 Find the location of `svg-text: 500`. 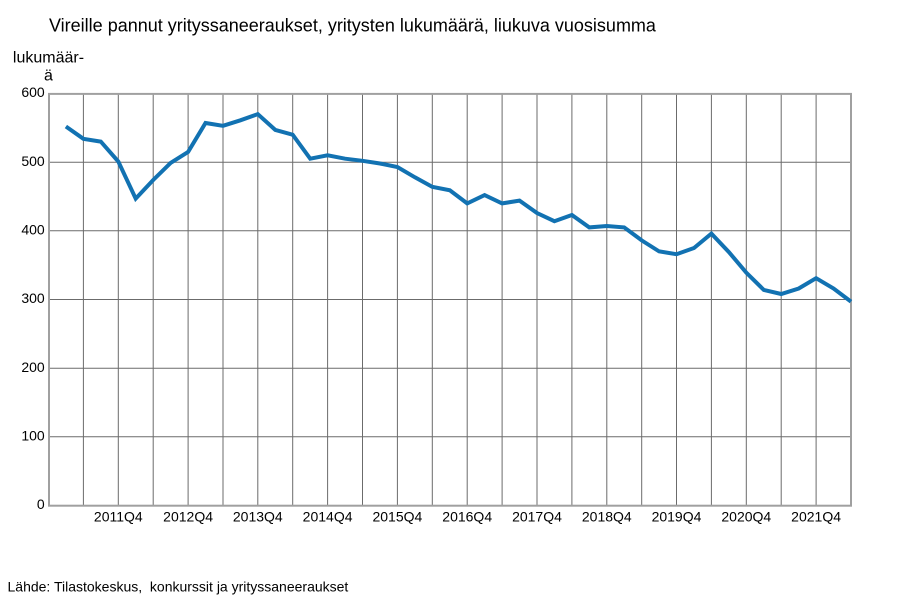

svg-text: 500 is located at coordinates (33, 161).